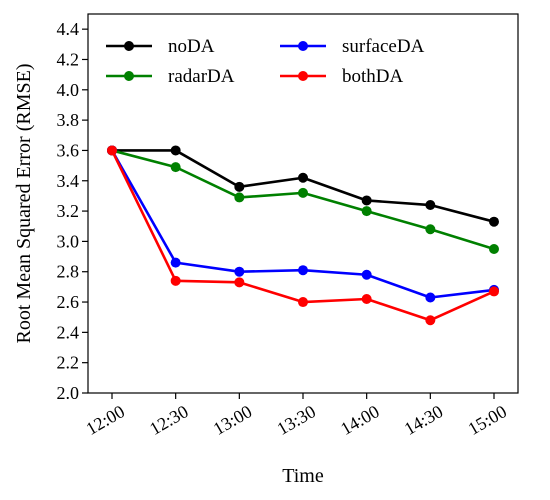 Image resolution: width=550 pixels, height=500 pixels. What do you see at coordinates (68, 211) in the screenshot?
I see `y-tick-label: 3.2` at bounding box center [68, 211].